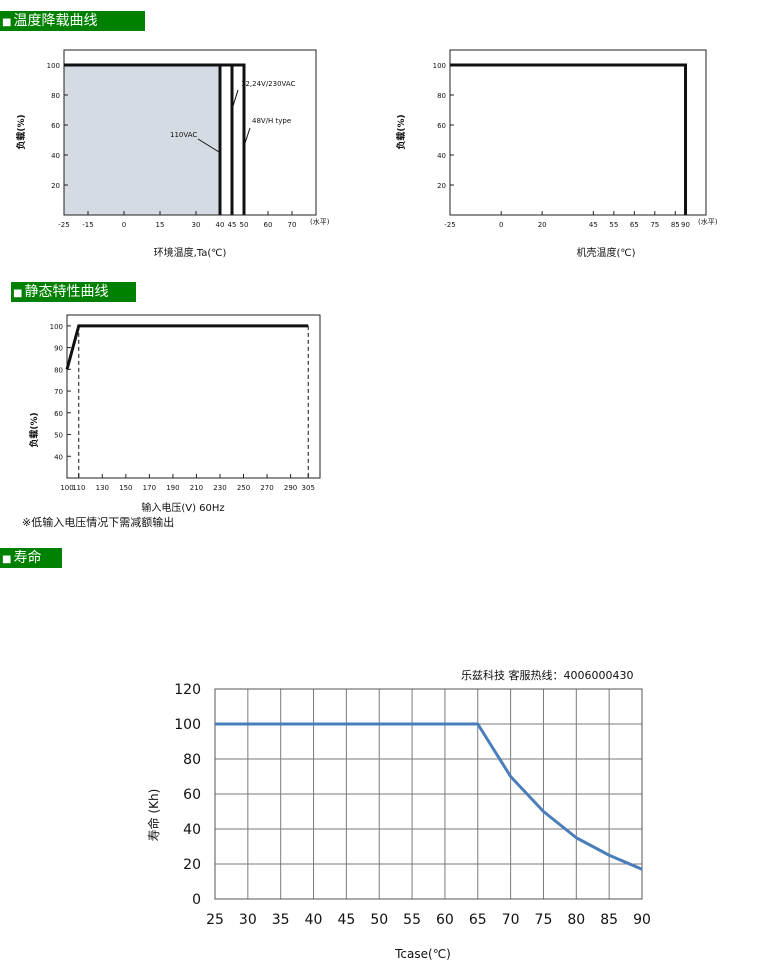  Describe the element at coordinates (605, 252) in the screenshot. I see `x-axis-label: 机壳温度(℃)` at that location.